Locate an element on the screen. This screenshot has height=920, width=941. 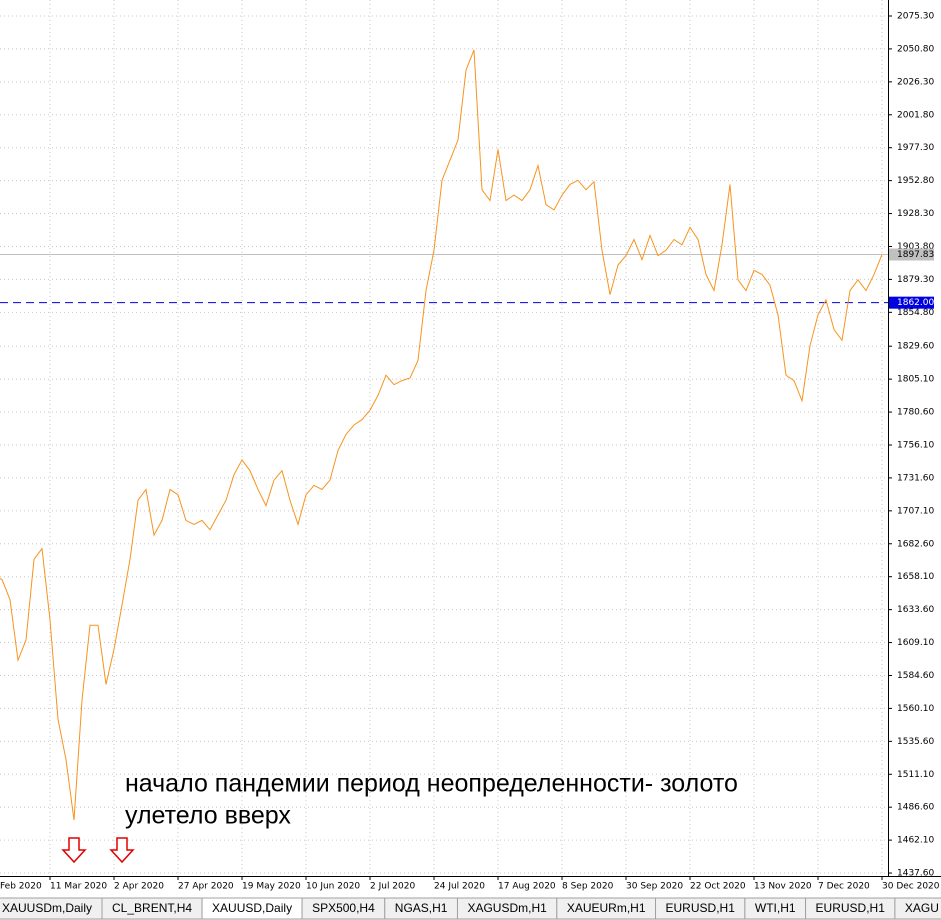
annotation: улетело вверх is located at coordinates (208, 816).